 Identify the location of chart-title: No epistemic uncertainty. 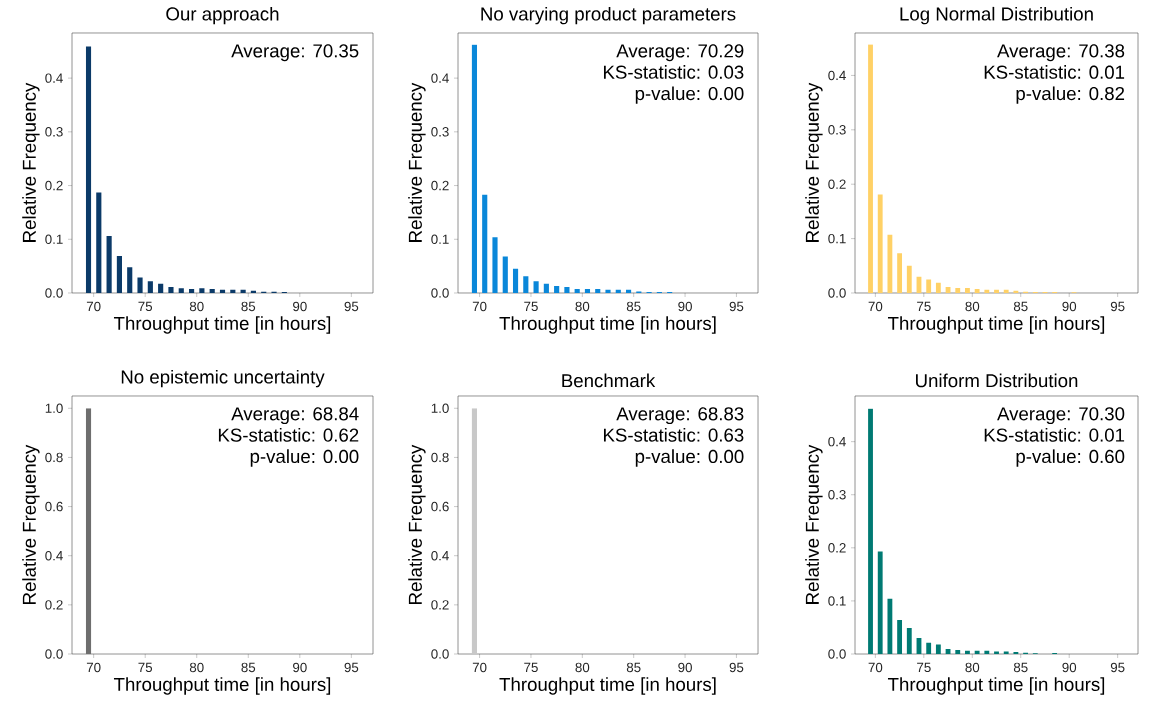
(223, 378).